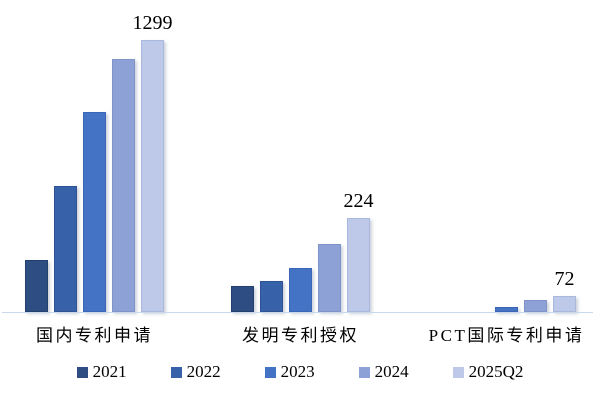  What do you see at coordinates (152, 176) in the screenshot?
I see `bar-2025Q2-cat0` at bounding box center [152, 176].